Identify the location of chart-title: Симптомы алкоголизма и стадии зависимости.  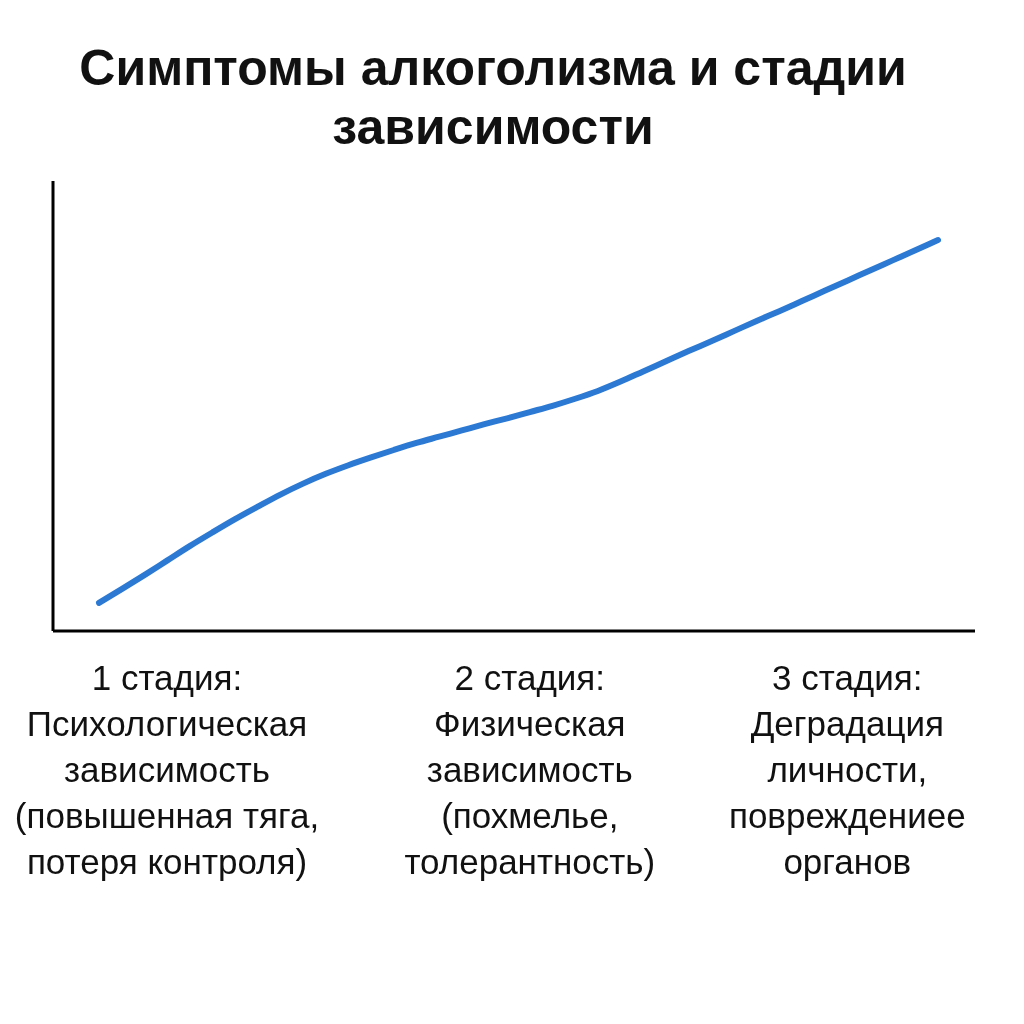
(493, 98).